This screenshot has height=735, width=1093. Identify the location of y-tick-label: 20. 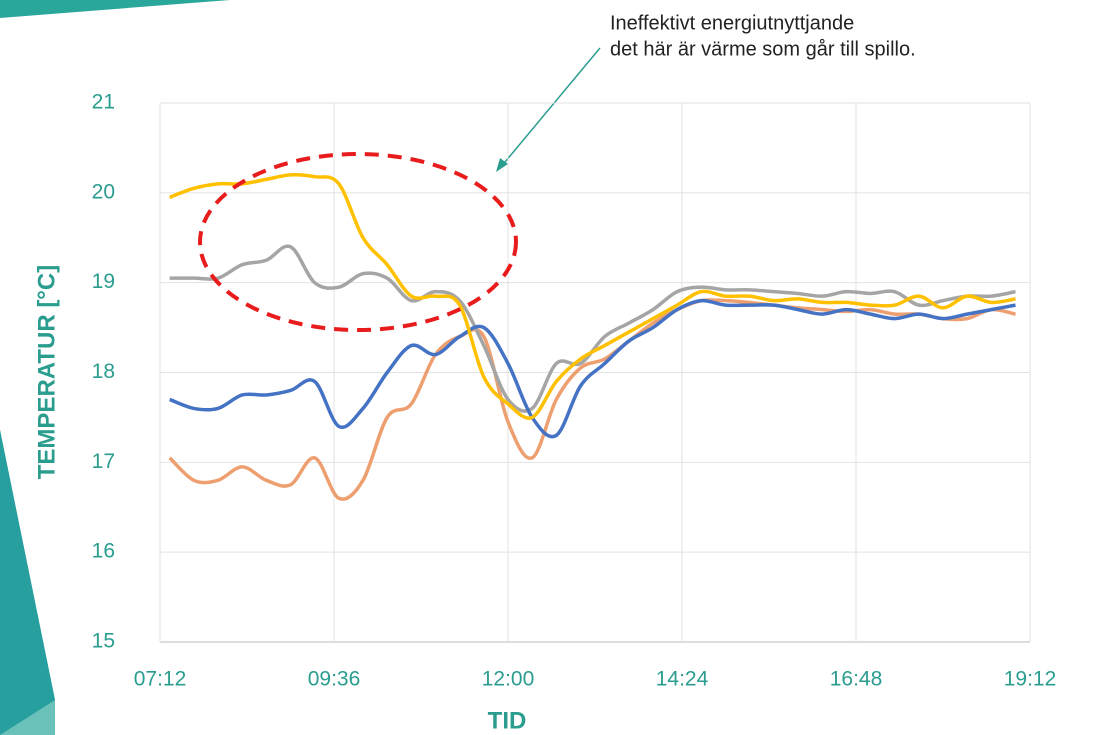
(103, 191).